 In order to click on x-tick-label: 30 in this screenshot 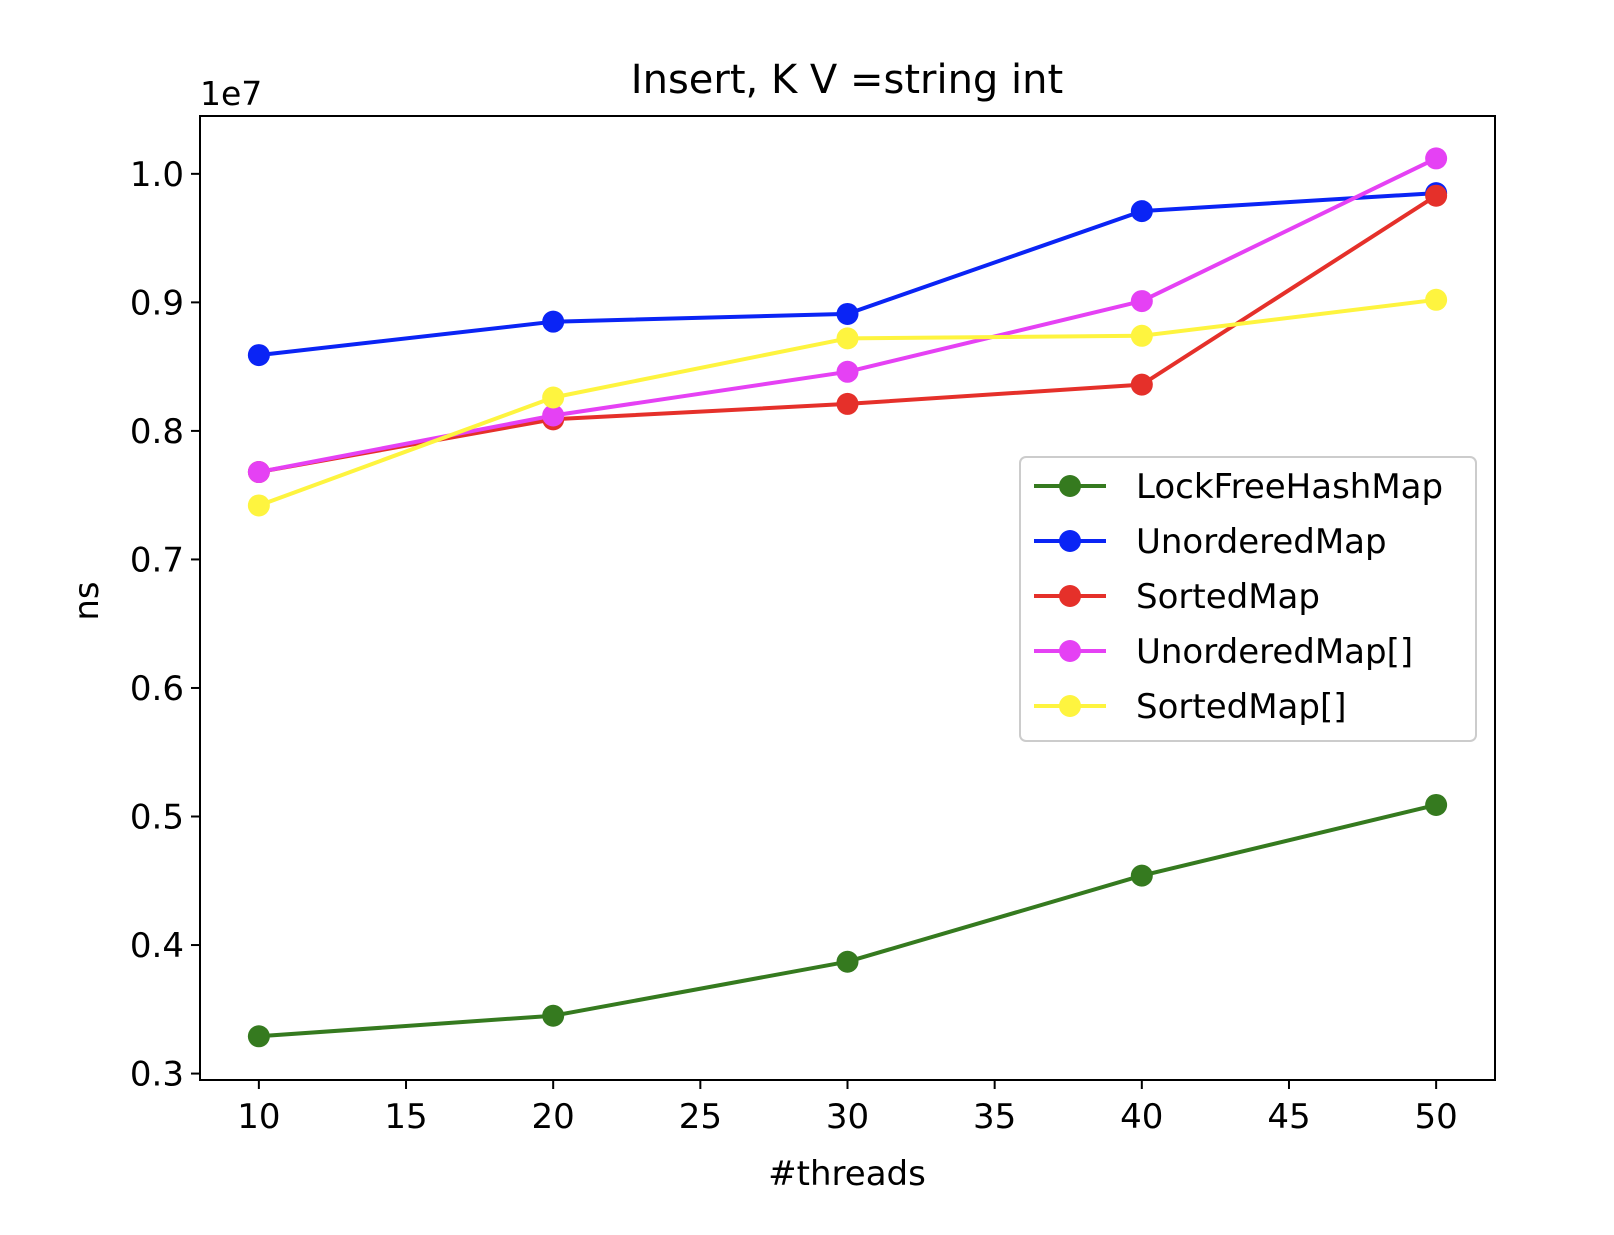, I will do `click(847, 1117)`.